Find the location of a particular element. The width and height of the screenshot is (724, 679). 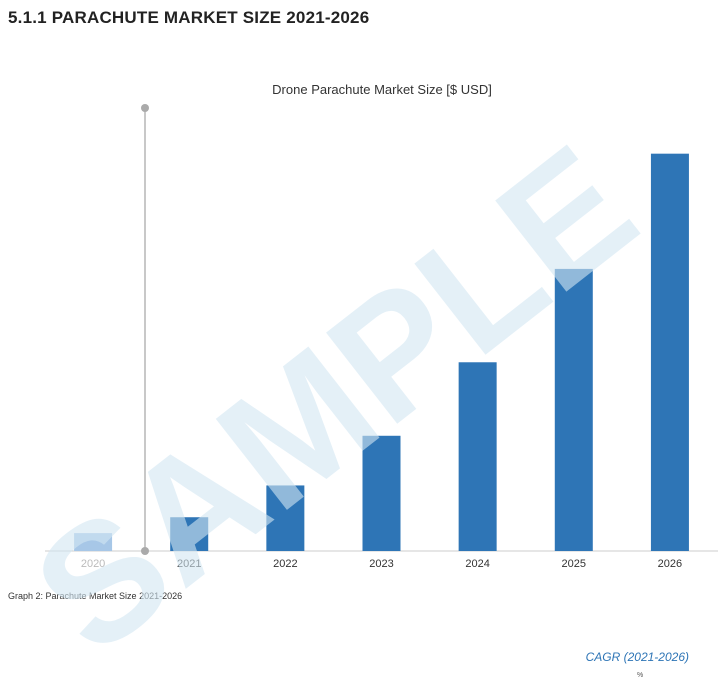

x-tick-label-2022: 2022 is located at coordinates (285, 564).